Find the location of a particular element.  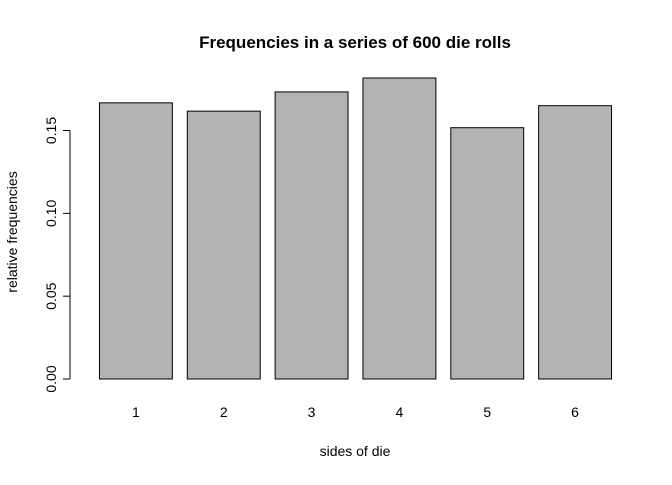

y-axis: 0.00 0.05 0.10 0.15 is located at coordinates (57, 255).